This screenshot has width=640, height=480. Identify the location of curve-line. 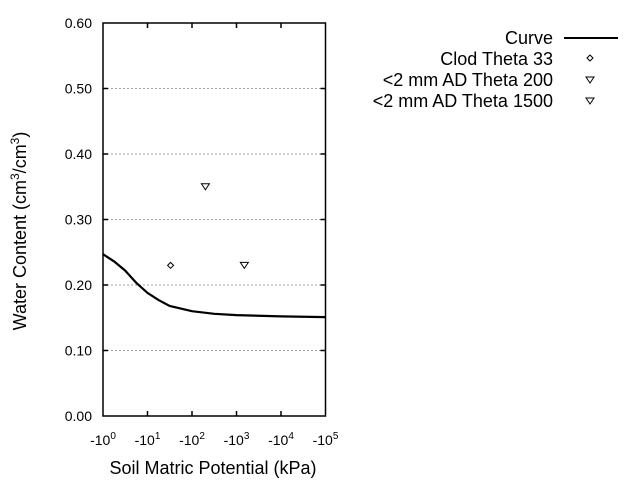
(214, 286).